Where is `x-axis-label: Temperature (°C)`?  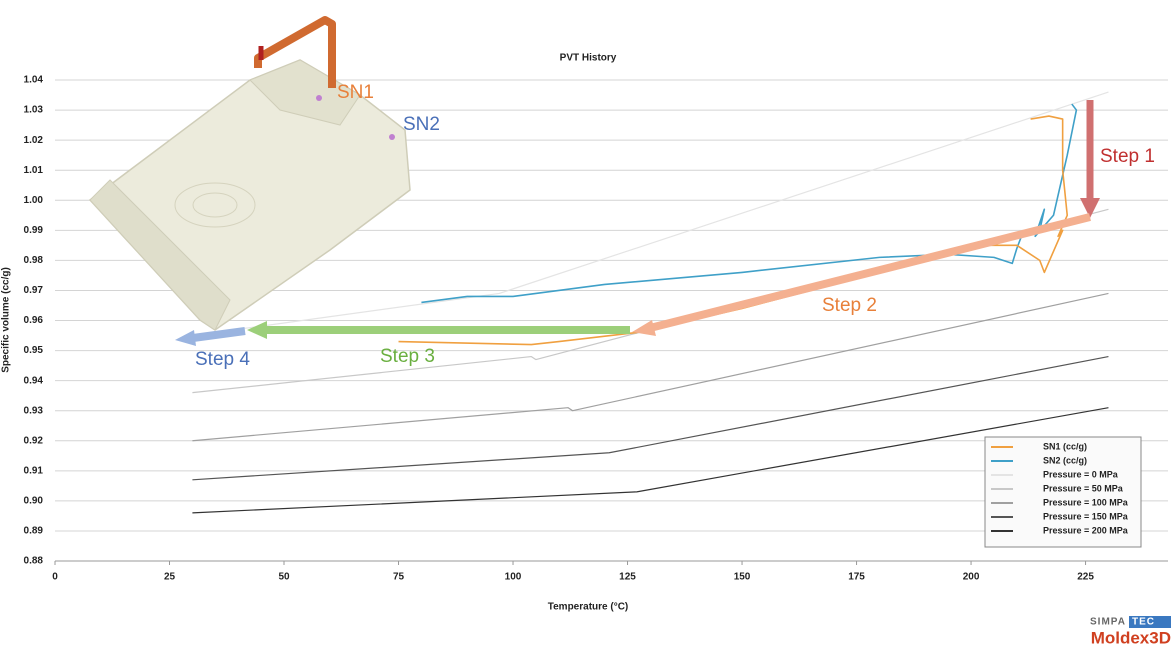 x-axis-label: Temperature (°C) is located at coordinates (588, 607).